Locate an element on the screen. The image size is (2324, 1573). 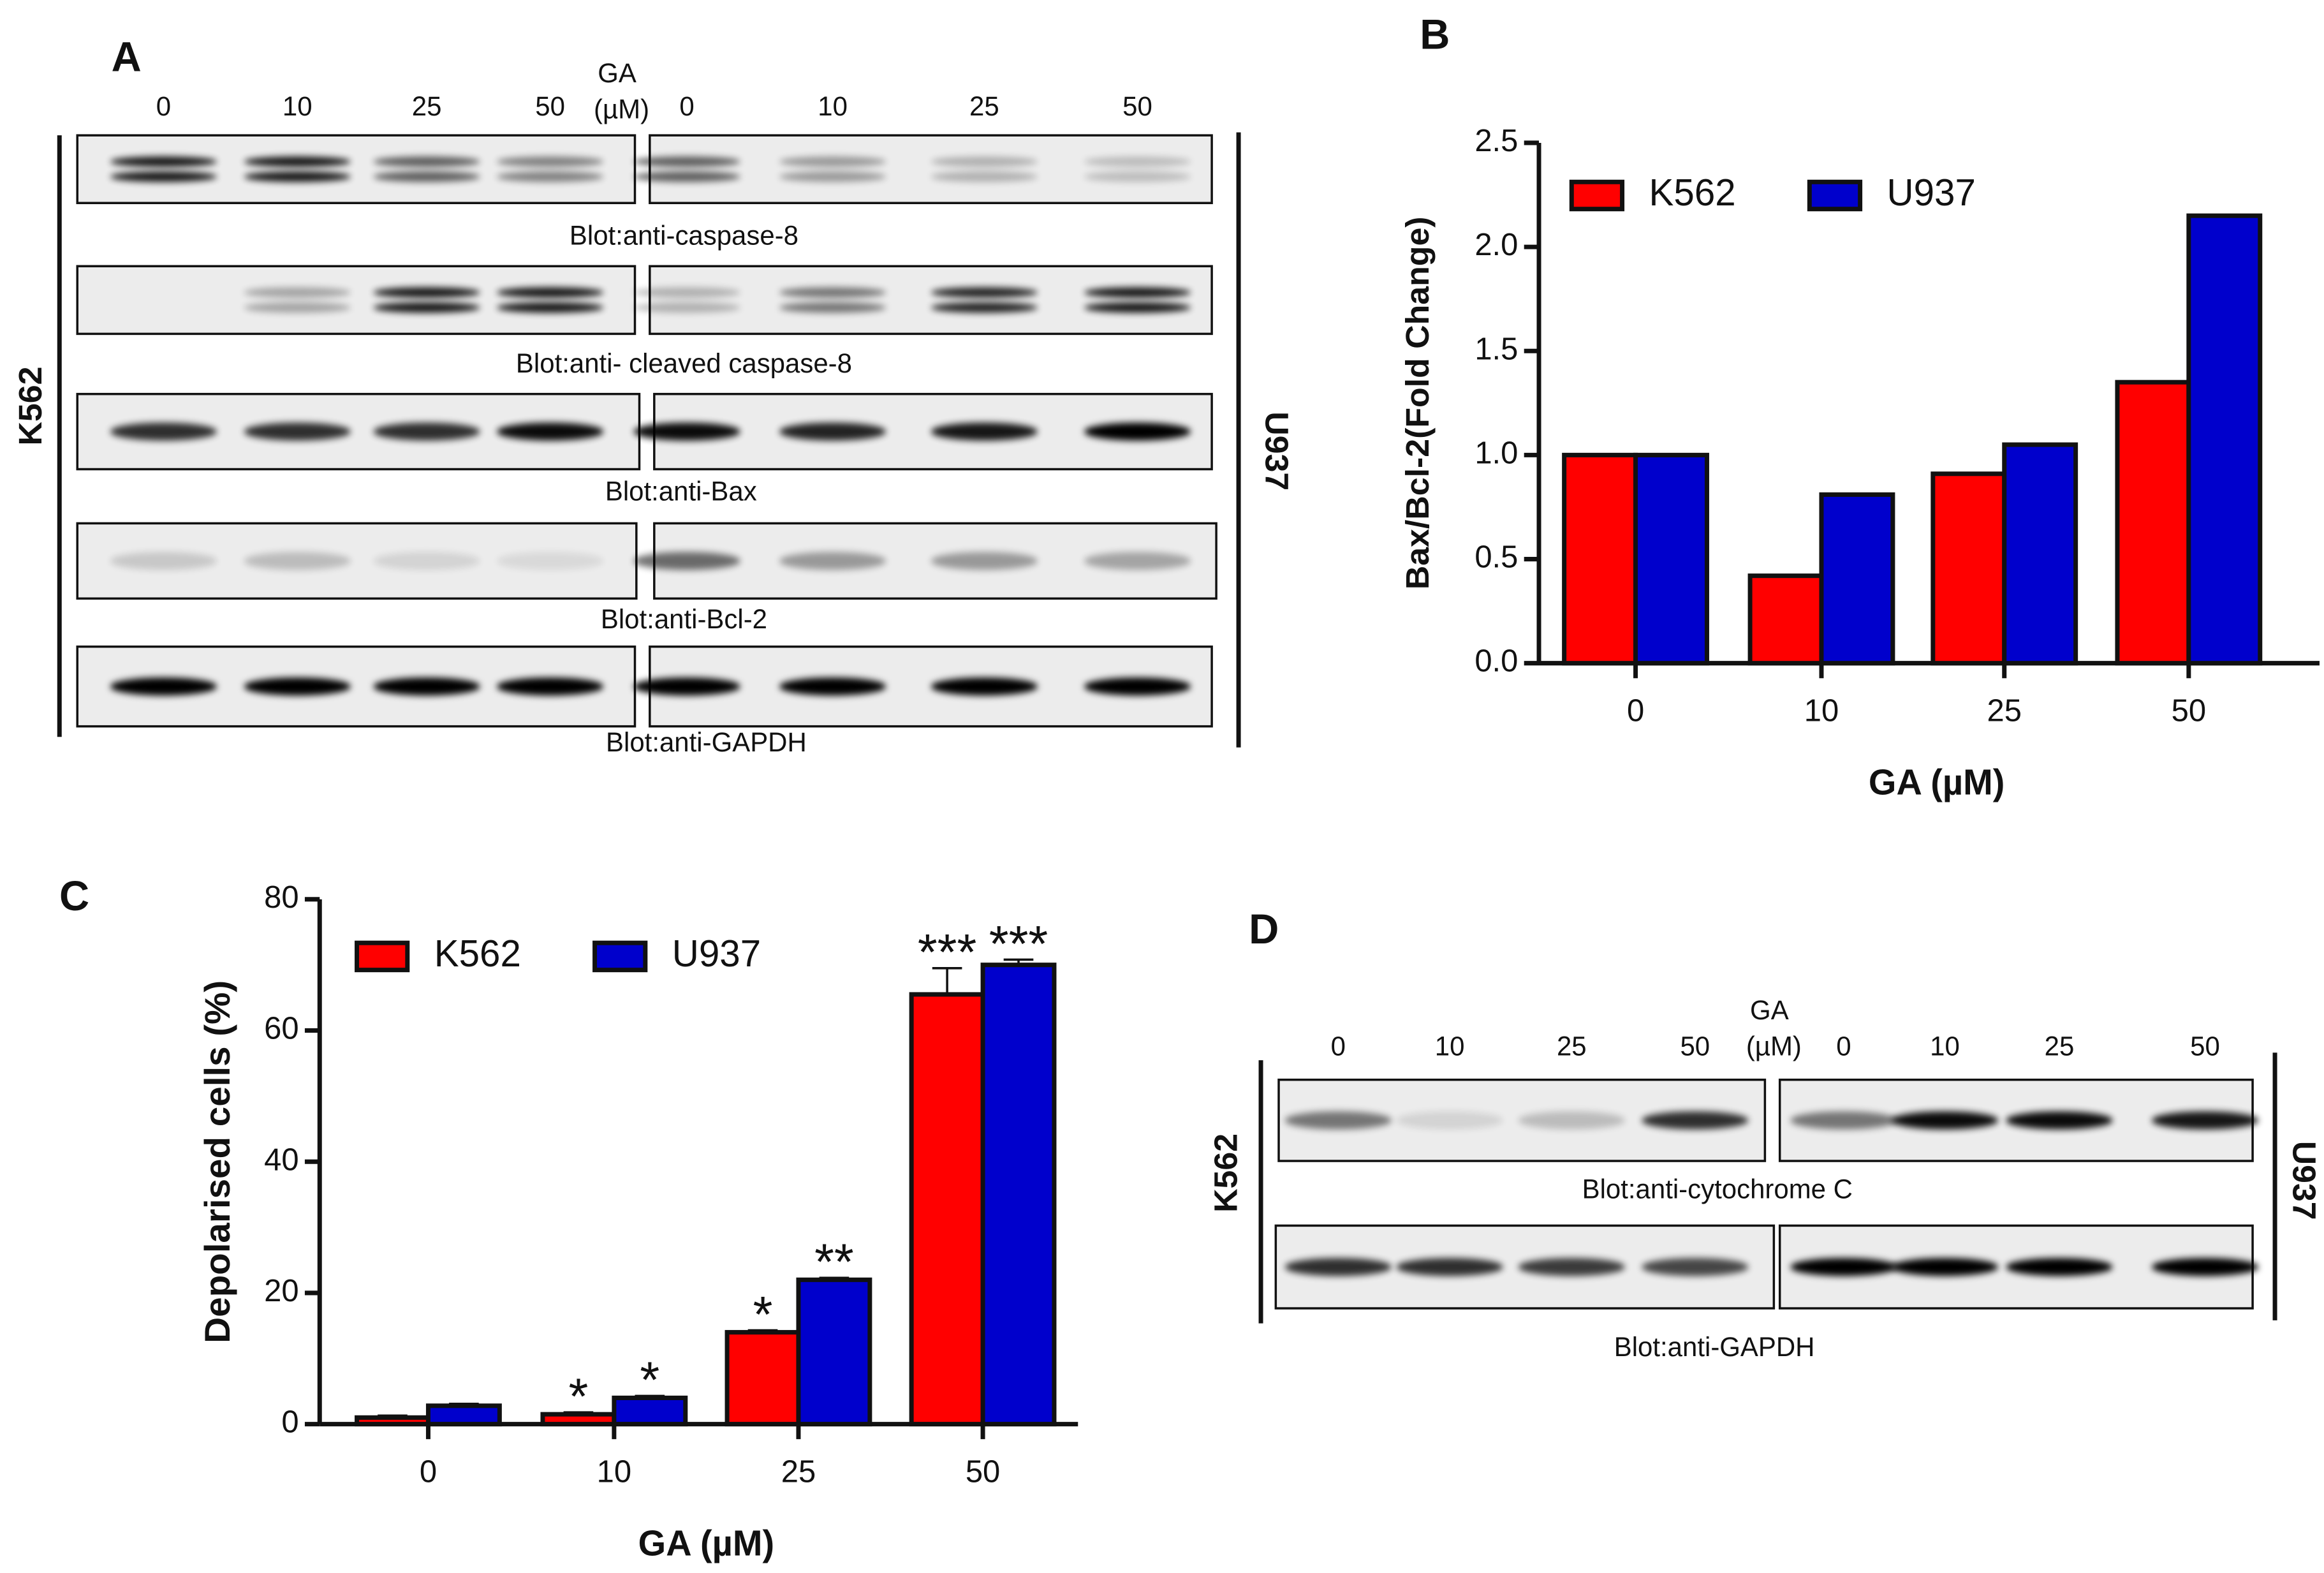
panel-letter: A is located at coordinates (127, 56).